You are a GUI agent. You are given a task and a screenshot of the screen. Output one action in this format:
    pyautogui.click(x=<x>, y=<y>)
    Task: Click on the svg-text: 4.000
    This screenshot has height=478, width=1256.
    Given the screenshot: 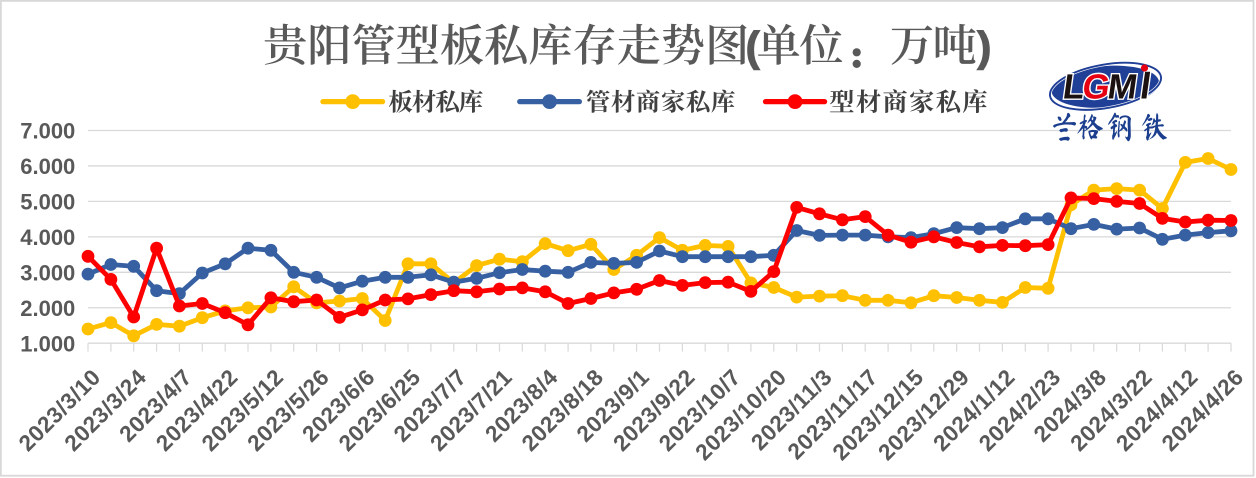 What is the action you would take?
    pyautogui.click(x=47, y=237)
    